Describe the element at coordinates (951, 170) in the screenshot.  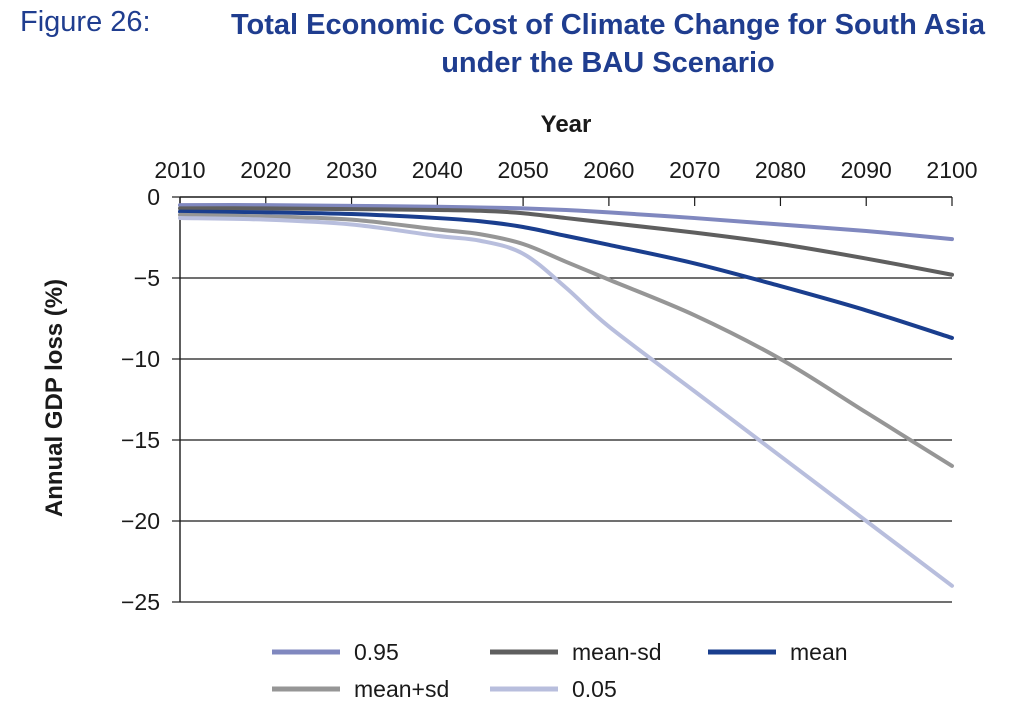
I see `x-tick-label-2100: 2100` at that location.